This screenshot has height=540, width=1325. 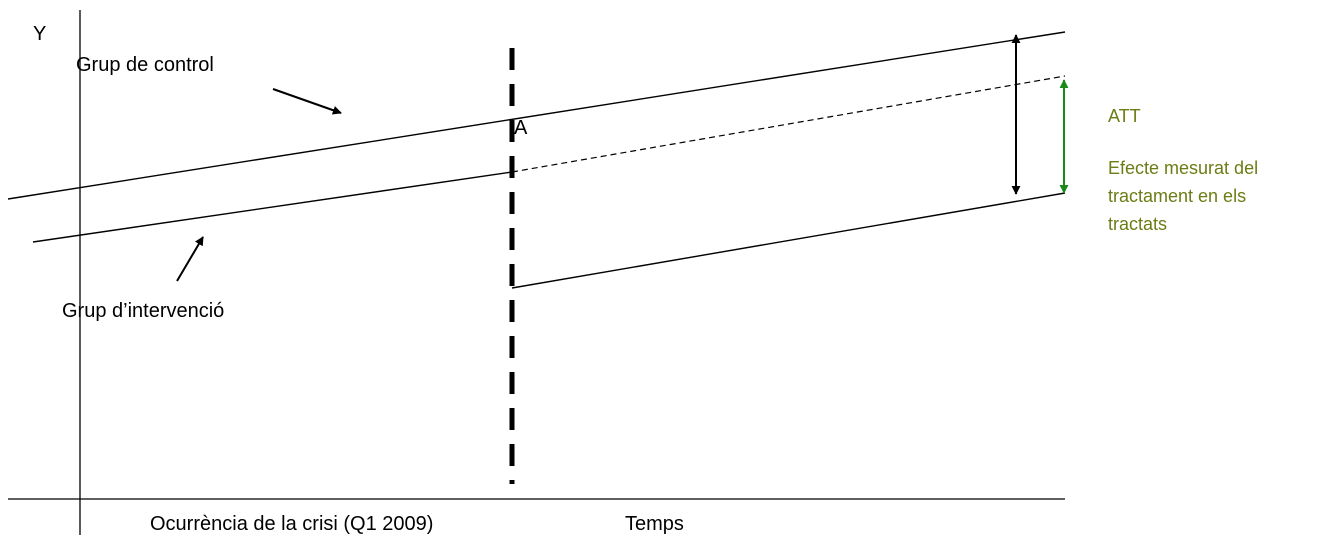 I want to click on control-group-label: Grup de control, so click(x=145, y=65).